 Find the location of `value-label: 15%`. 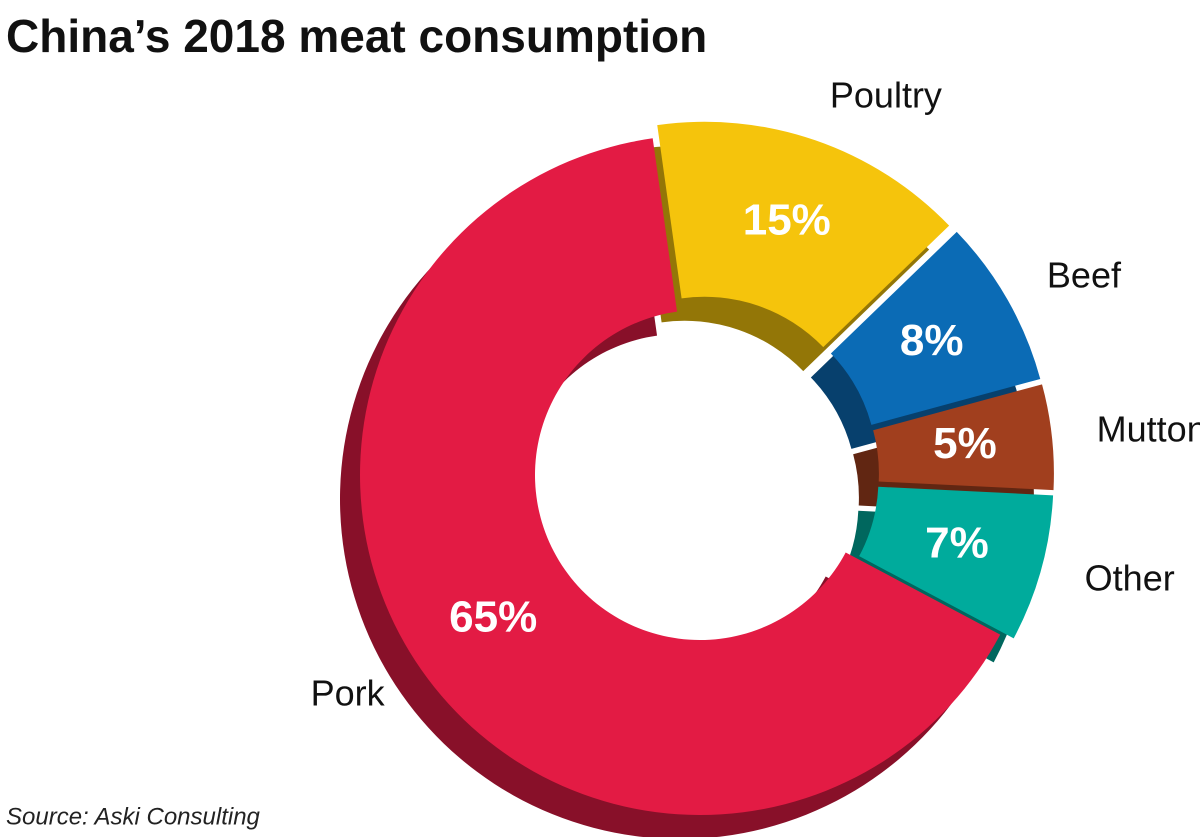

value-label: 15% is located at coordinates (787, 220).